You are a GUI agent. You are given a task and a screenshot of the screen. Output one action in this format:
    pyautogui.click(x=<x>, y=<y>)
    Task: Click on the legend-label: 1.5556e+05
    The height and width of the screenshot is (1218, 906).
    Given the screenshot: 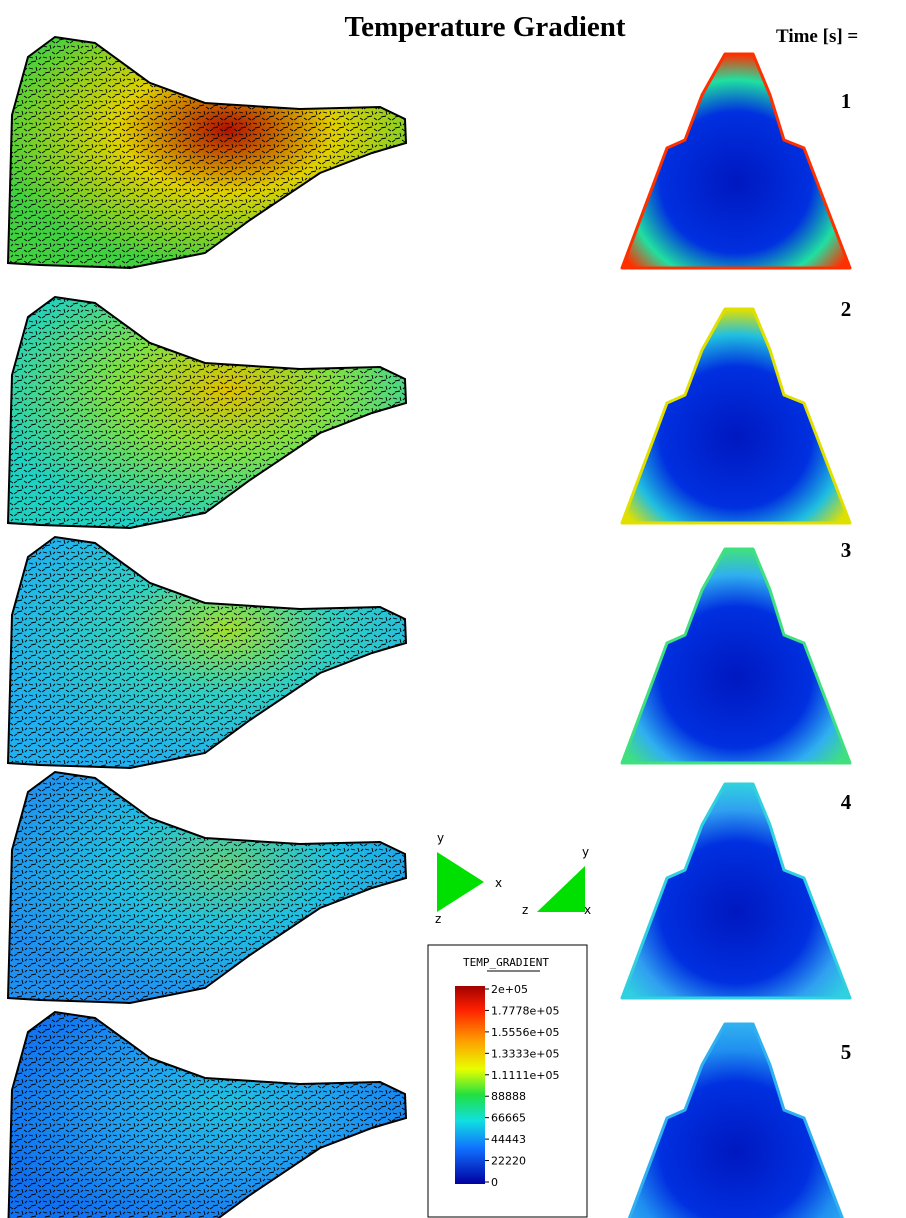 What is the action you would take?
    pyautogui.click(x=525, y=1032)
    